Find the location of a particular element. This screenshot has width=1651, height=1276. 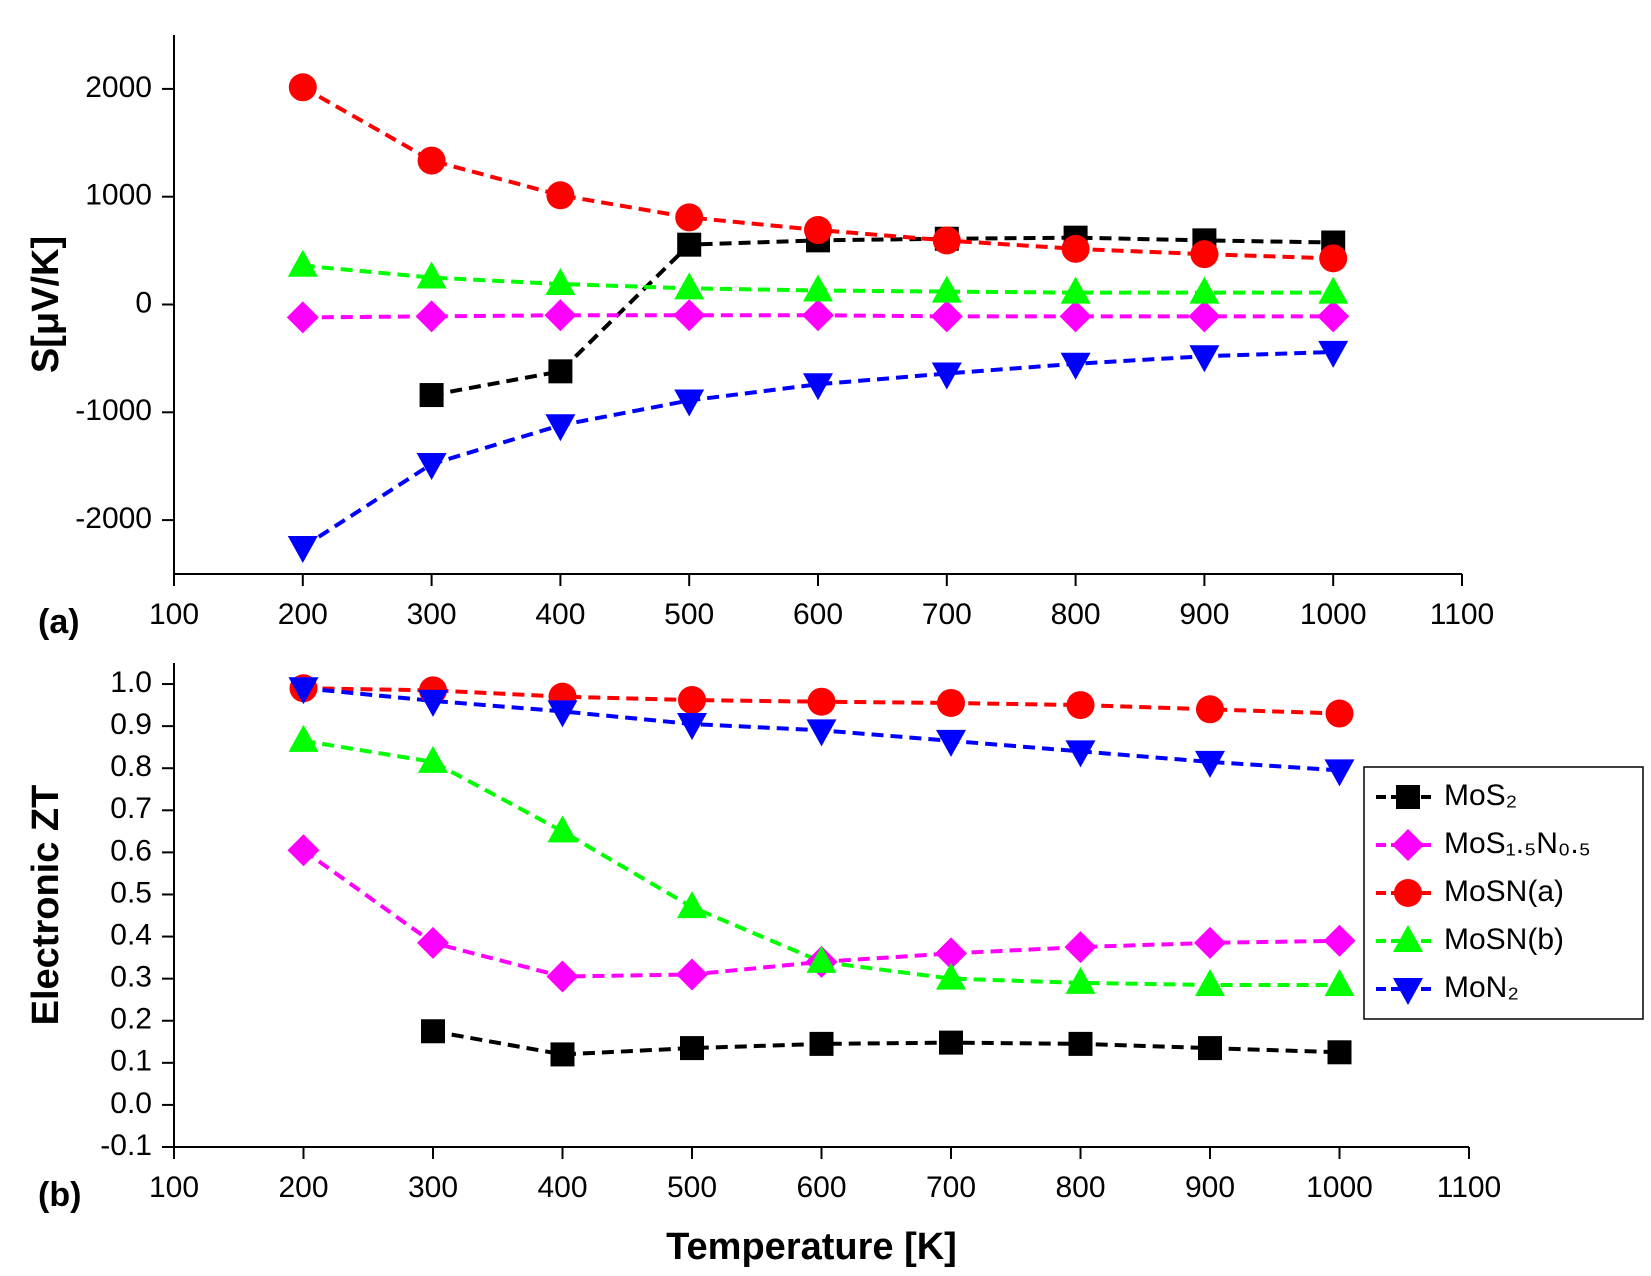

y-tick-label: -2000 is located at coordinates (113, 518).